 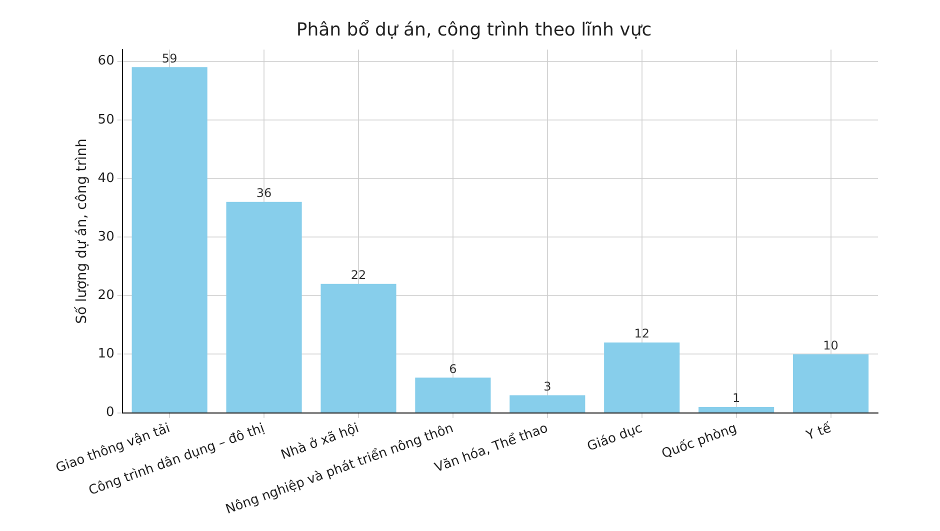 I want to click on x-tick-label: Y tế, so click(x=819, y=432).